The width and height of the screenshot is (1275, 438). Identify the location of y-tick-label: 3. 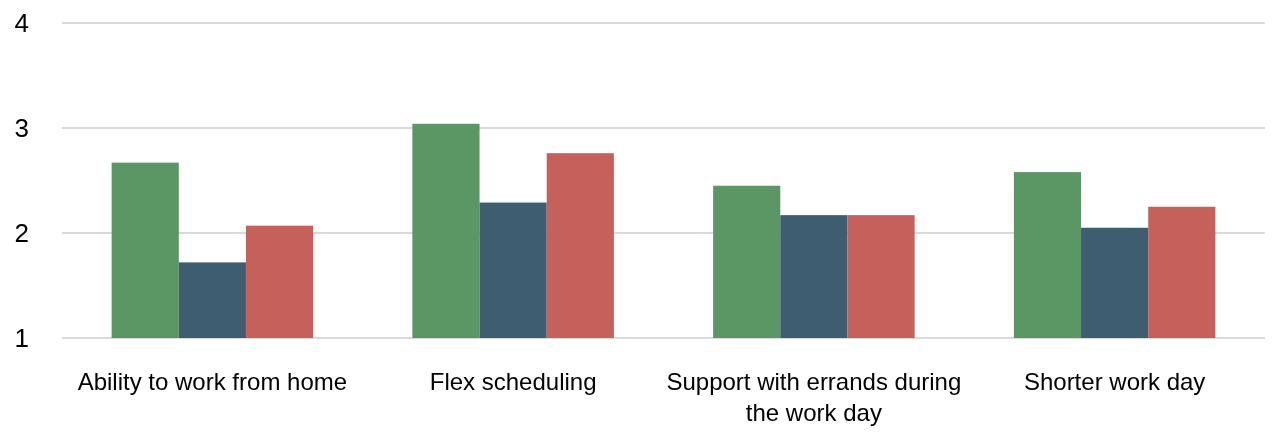
(21, 127).